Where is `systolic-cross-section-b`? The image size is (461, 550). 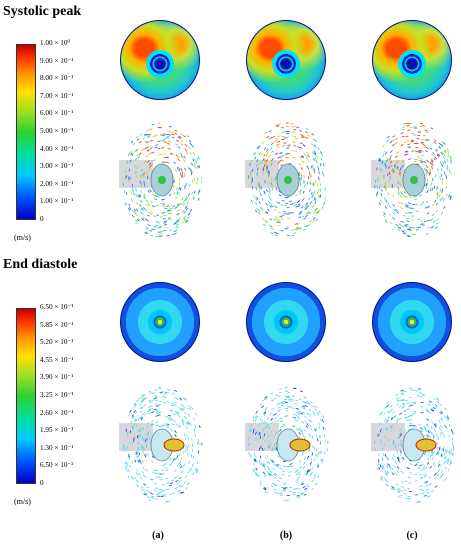 systolic-cross-section-b is located at coordinates (286, 60).